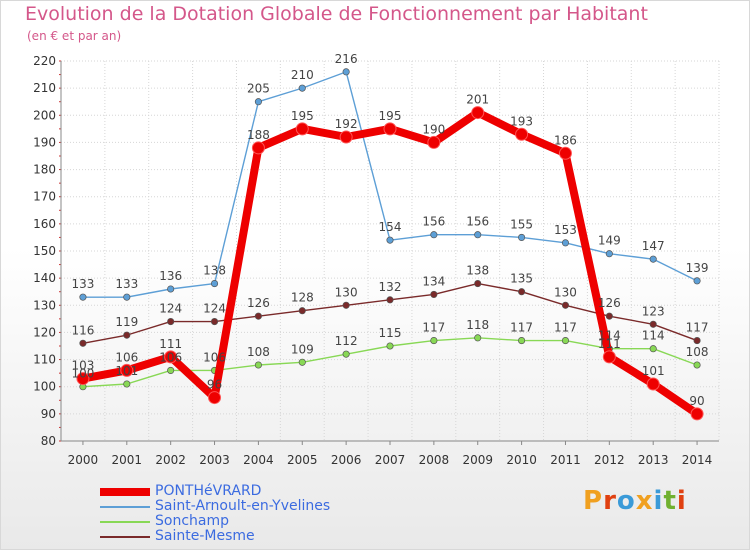  I want to click on data-label-sainte-mesme: 124, so click(170, 309).